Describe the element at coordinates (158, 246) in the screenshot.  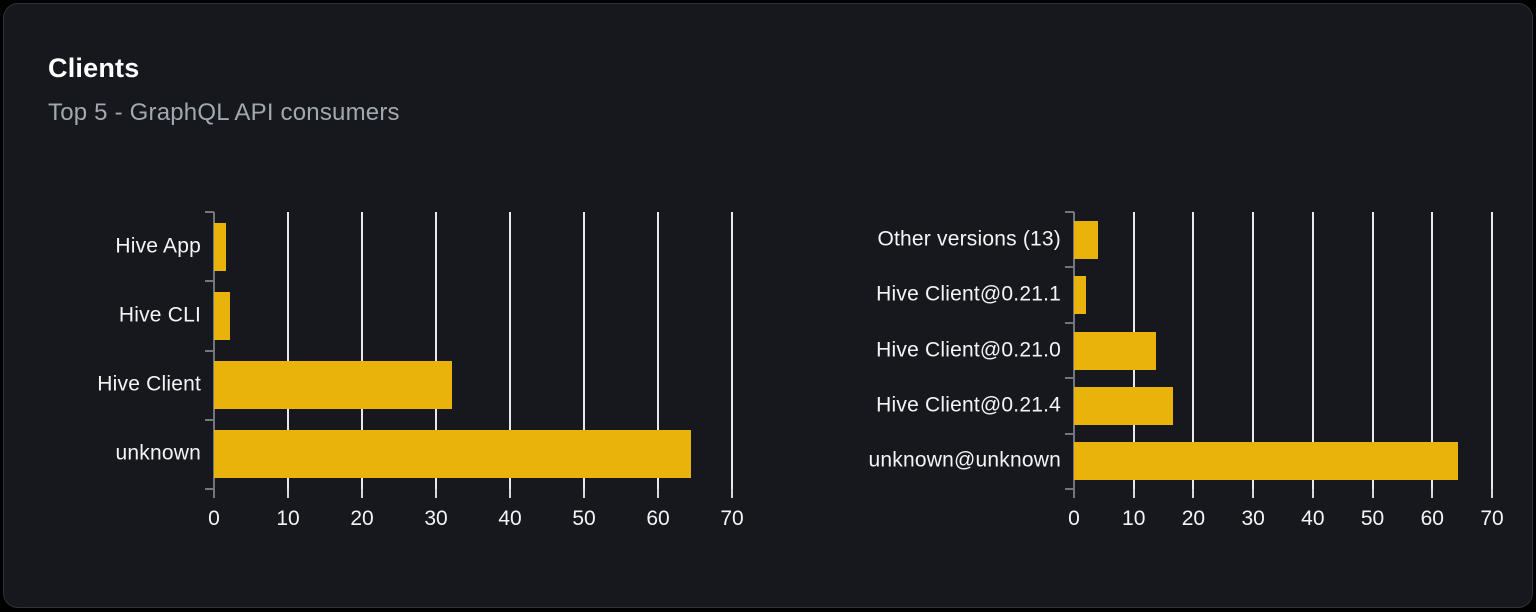
I see `category-label: Hive App` at that location.